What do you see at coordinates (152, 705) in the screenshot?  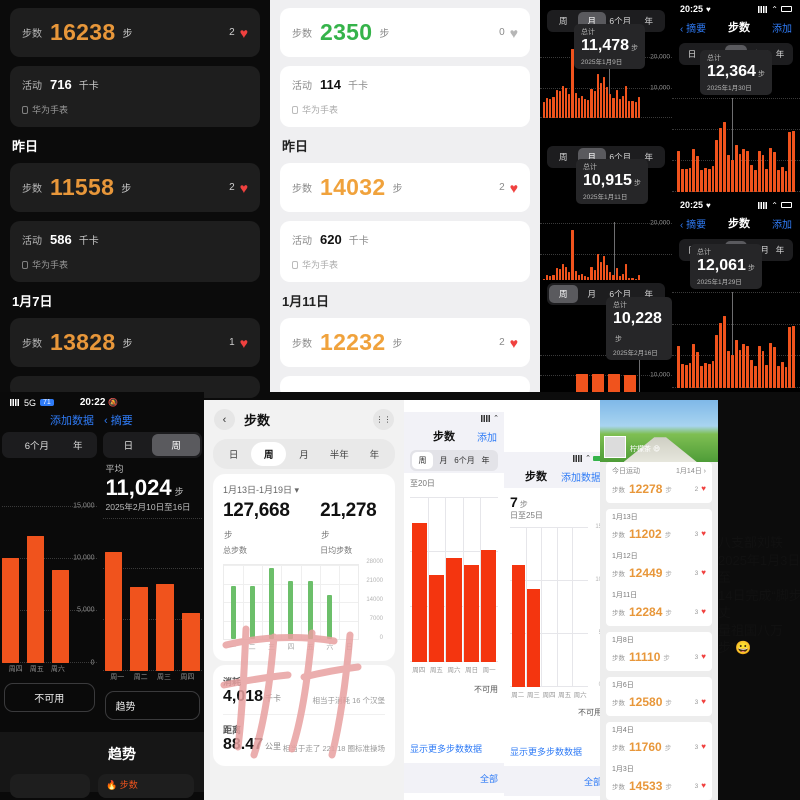 I see `trend-button: 趋势` at bounding box center [152, 705].